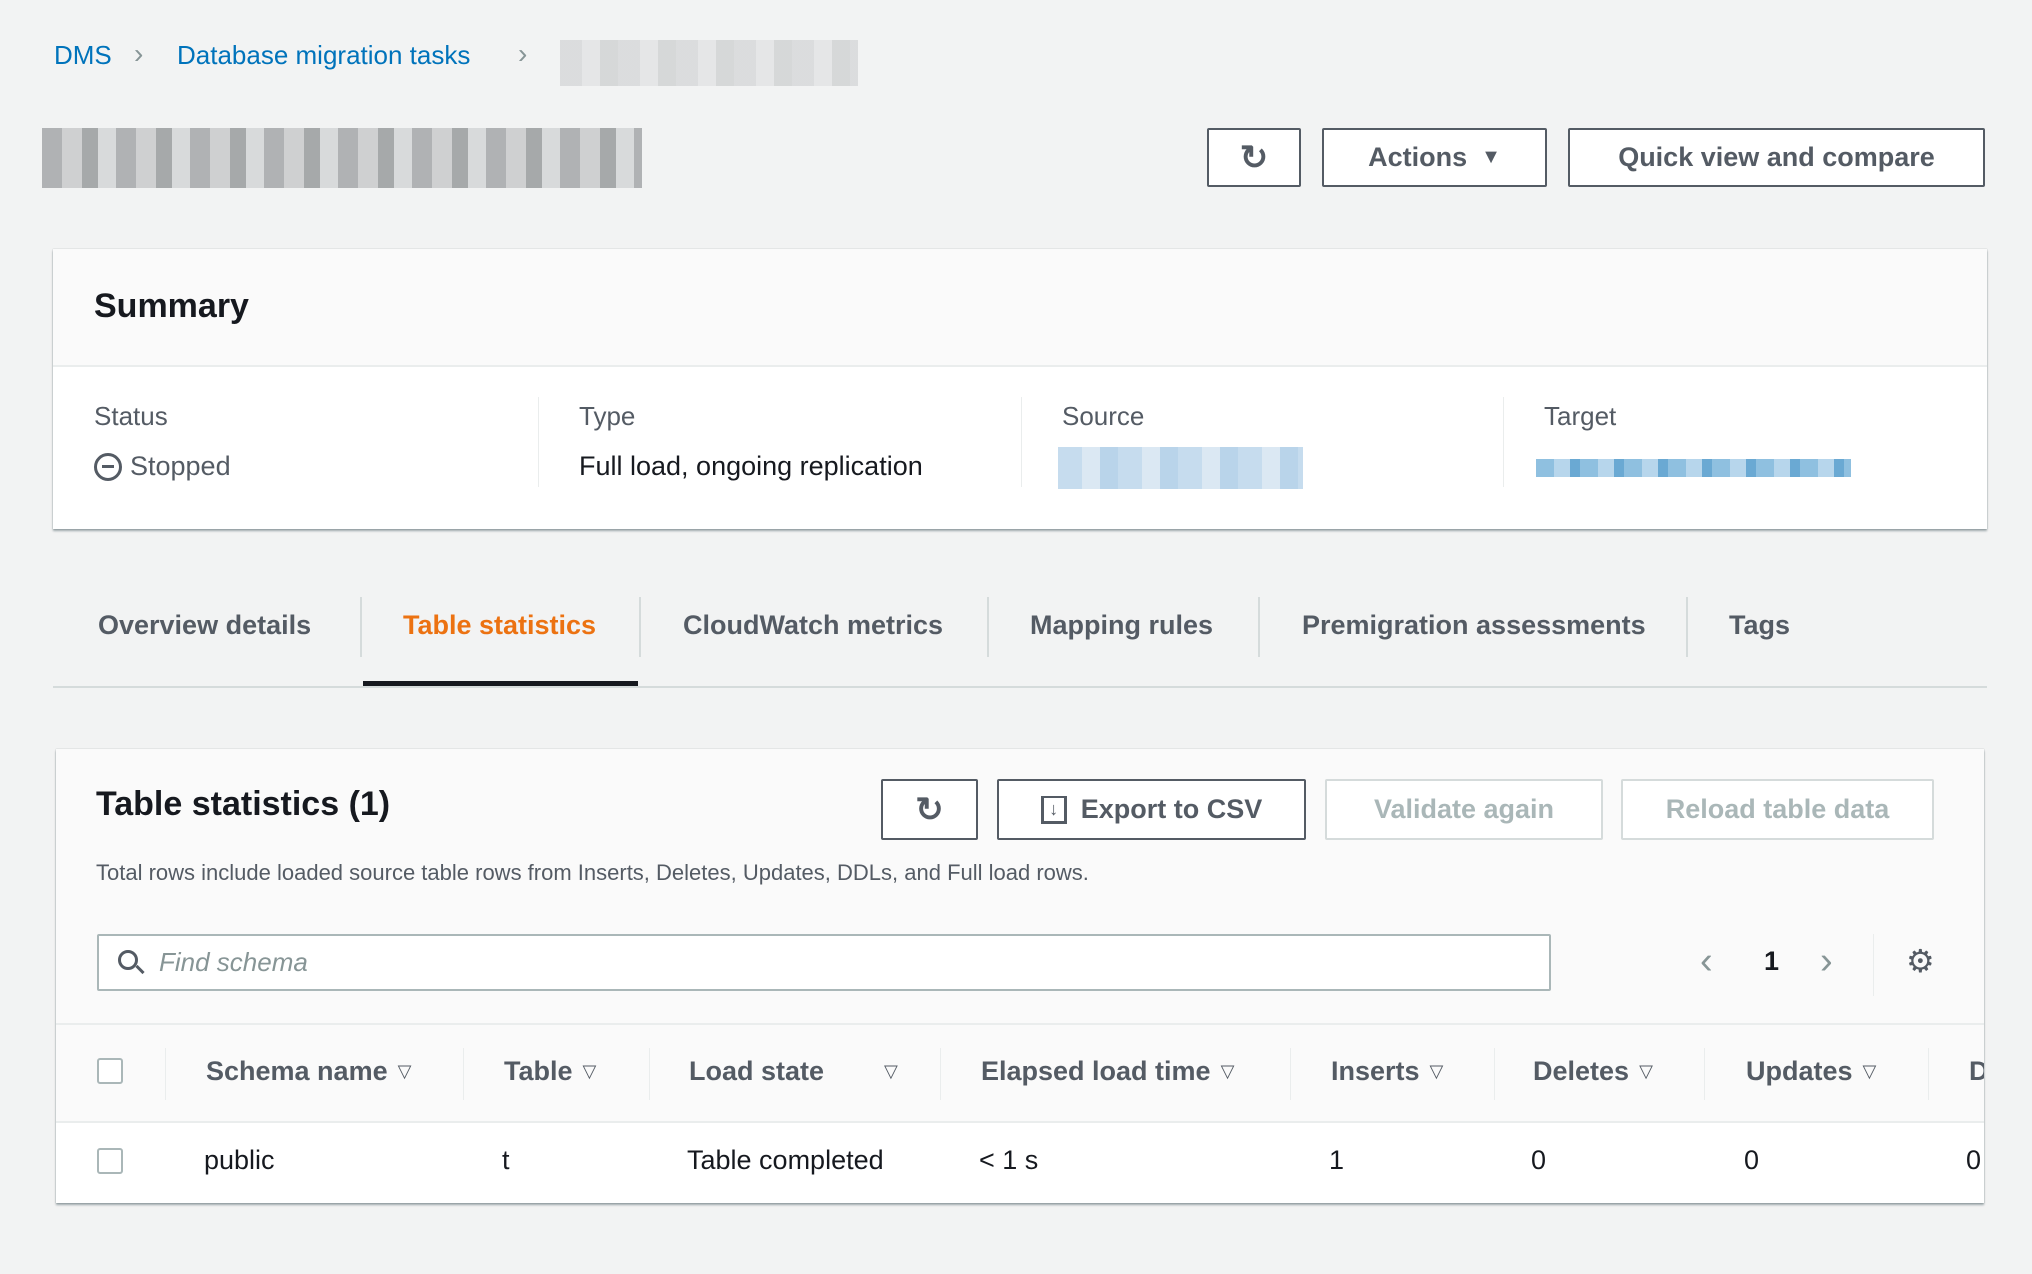 The width and height of the screenshot is (2032, 1274). I want to click on stats-refresh-button: ↻, so click(929, 809).